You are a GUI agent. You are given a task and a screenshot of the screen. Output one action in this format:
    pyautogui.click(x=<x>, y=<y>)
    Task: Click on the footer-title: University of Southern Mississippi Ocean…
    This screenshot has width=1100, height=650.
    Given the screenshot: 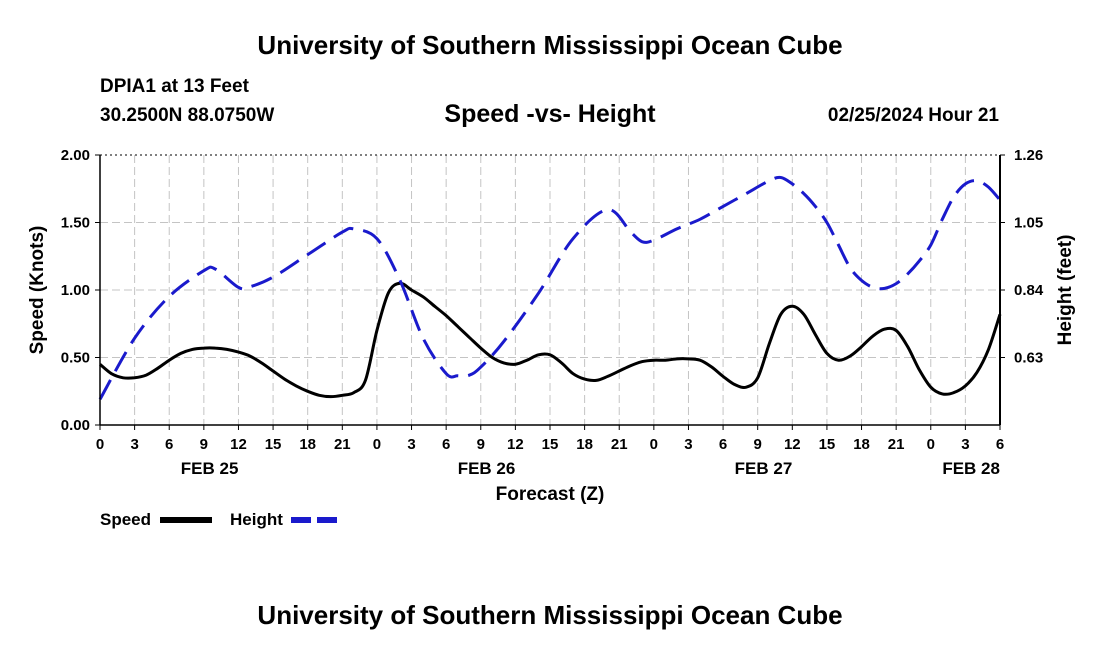 What is the action you would take?
    pyautogui.click(x=550, y=615)
    